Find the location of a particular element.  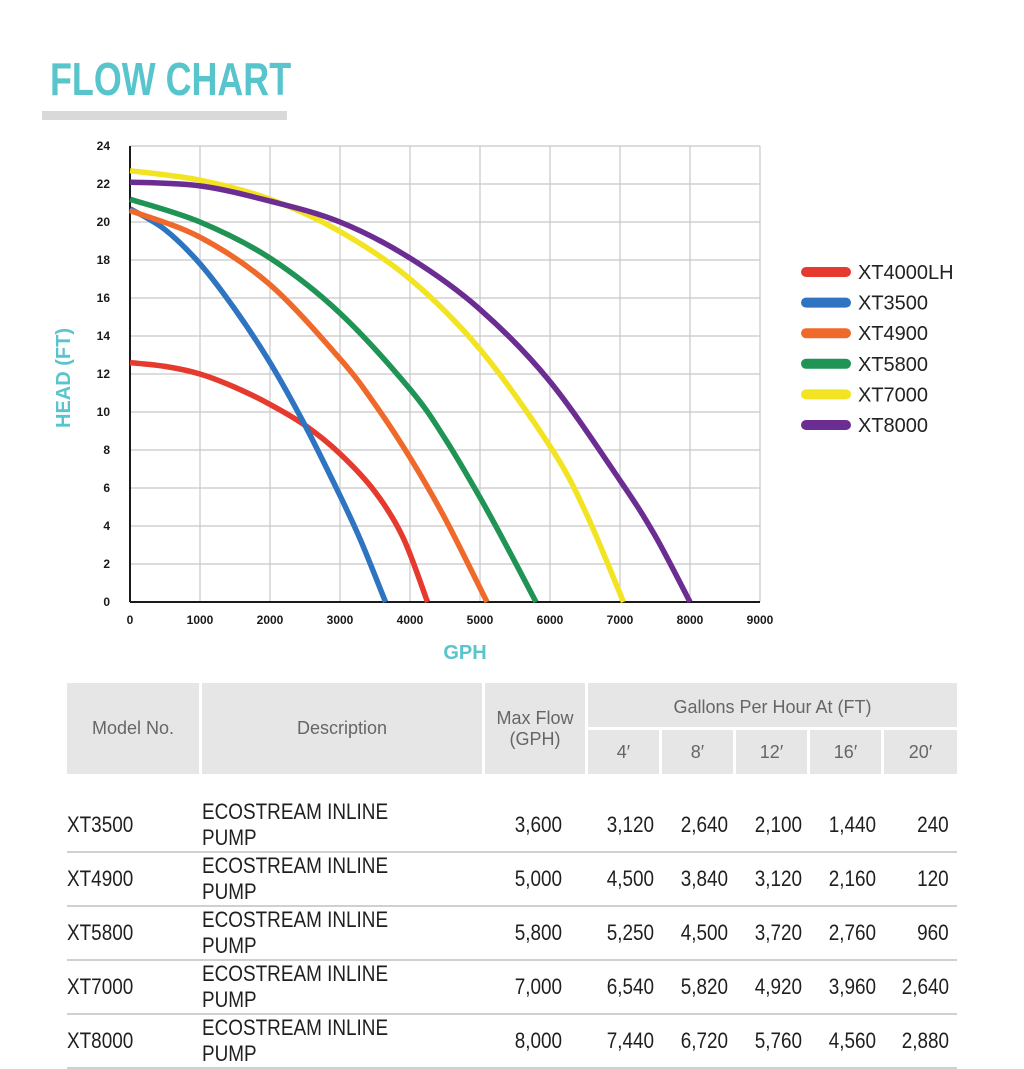

cell-gph-text: 2,100 is located at coordinates (778, 824).